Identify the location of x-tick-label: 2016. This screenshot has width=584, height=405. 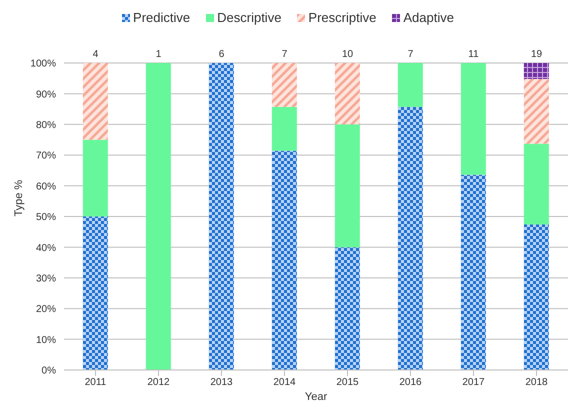
(410, 382).